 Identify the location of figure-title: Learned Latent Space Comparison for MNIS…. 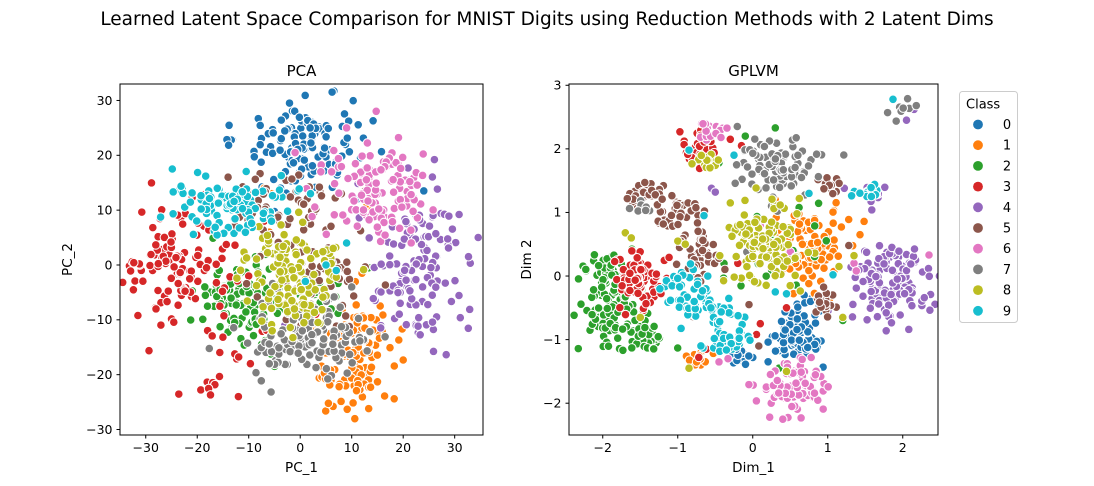
(546, 19).